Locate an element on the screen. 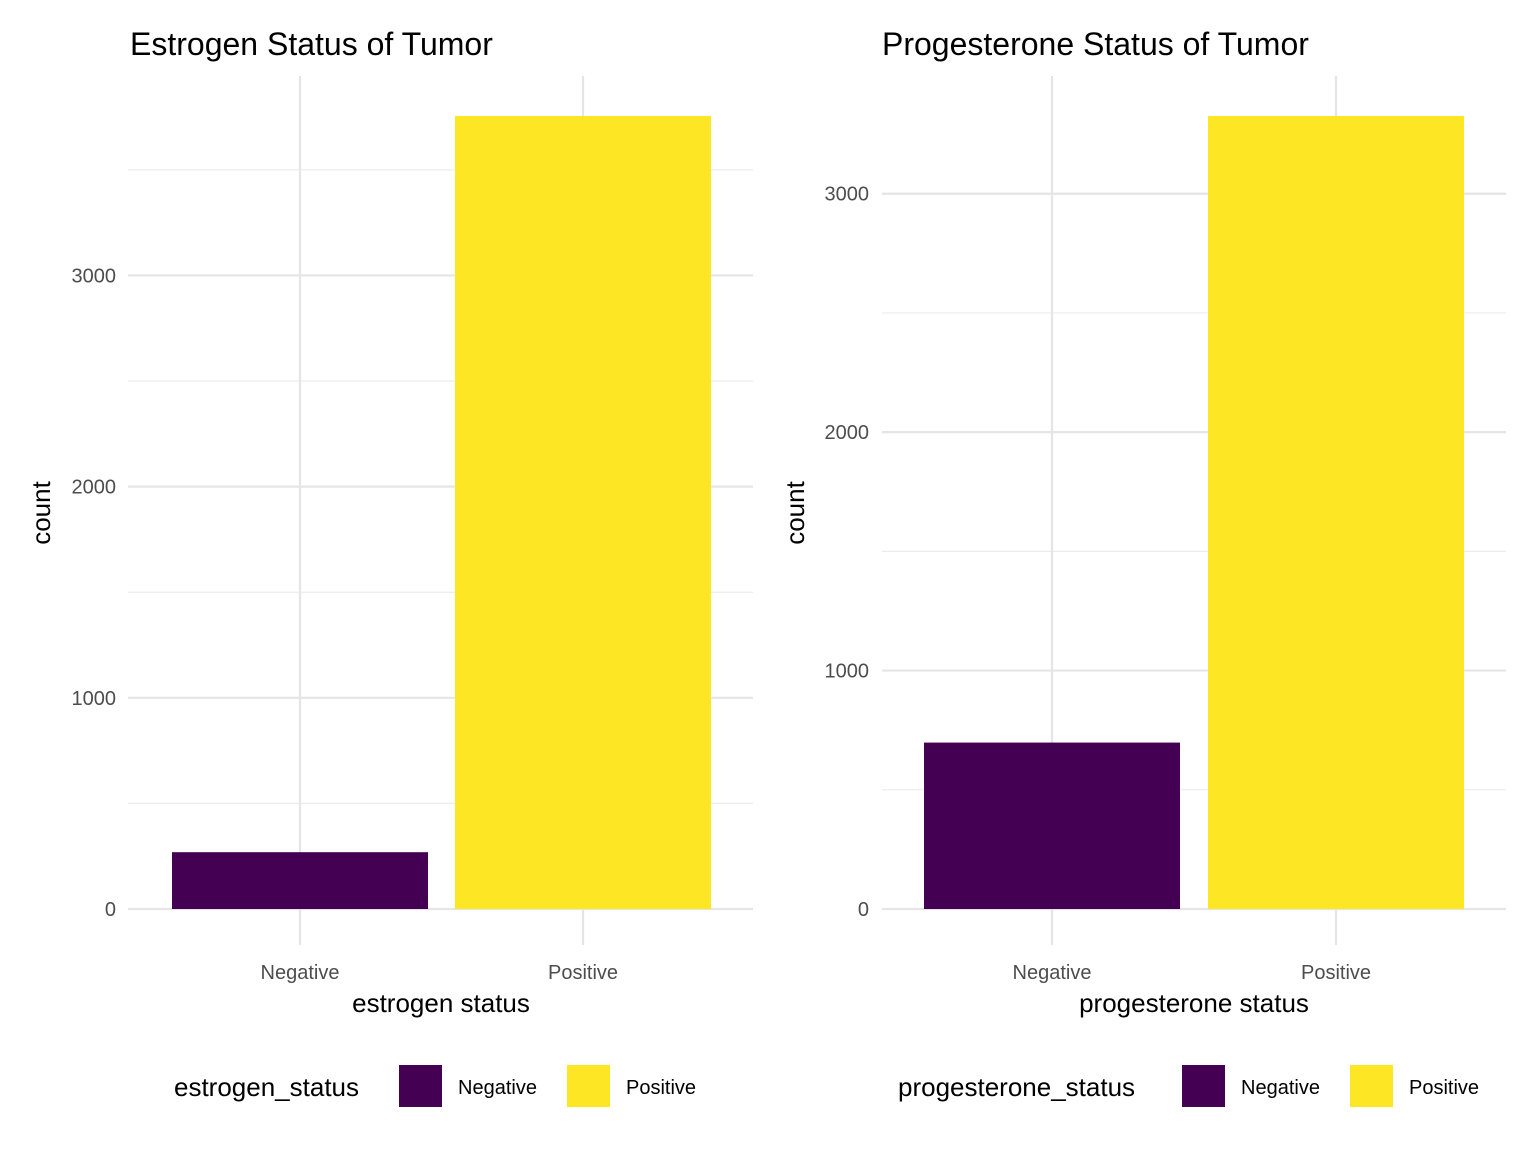 The height and width of the screenshot is (1152, 1536). legend: estrogen_status Negative Positive is located at coordinates (435, 1086).